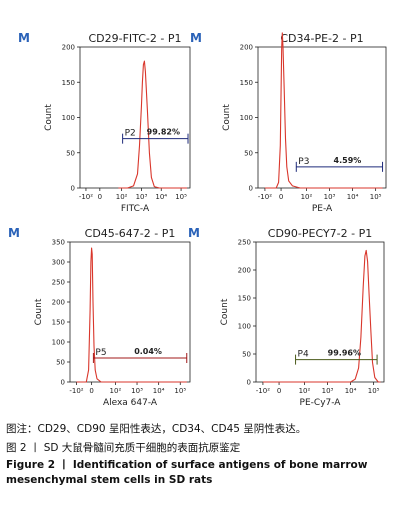 The width and height of the screenshot is (414, 508). What do you see at coordinates (100, 353) in the screenshot?
I see `gate-name-label: P5` at bounding box center [100, 353].